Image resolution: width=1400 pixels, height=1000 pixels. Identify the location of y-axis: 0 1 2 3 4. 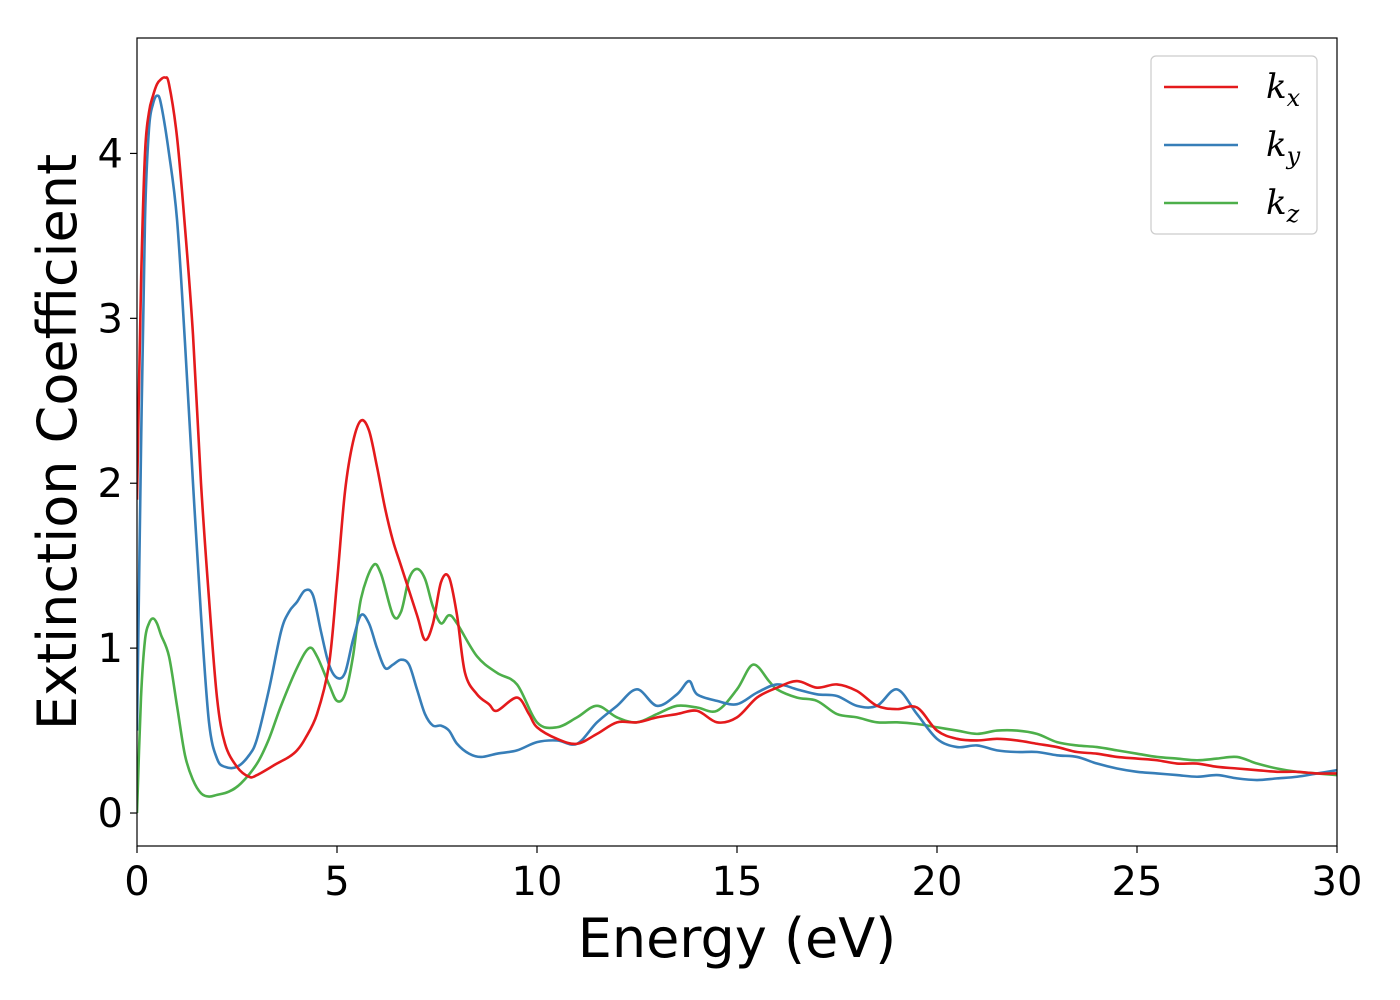
(117, 484).